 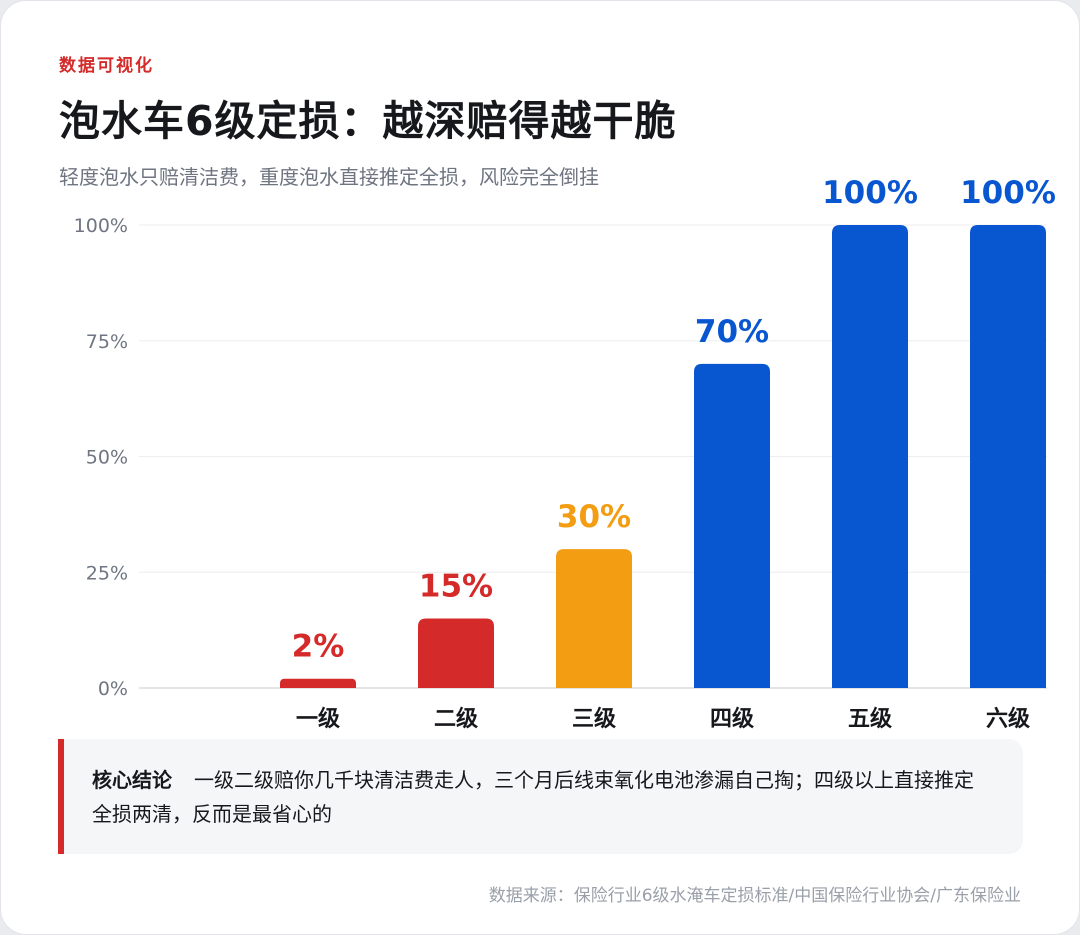 What do you see at coordinates (113, 689) in the screenshot?
I see `y-tick-label: 0%` at bounding box center [113, 689].